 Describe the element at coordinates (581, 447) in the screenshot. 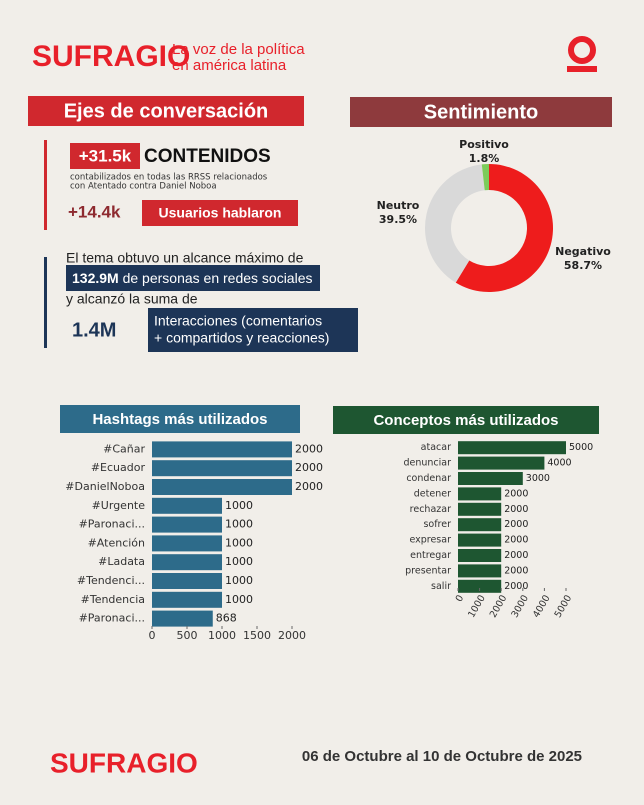

I see `value-label: 5000` at that location.